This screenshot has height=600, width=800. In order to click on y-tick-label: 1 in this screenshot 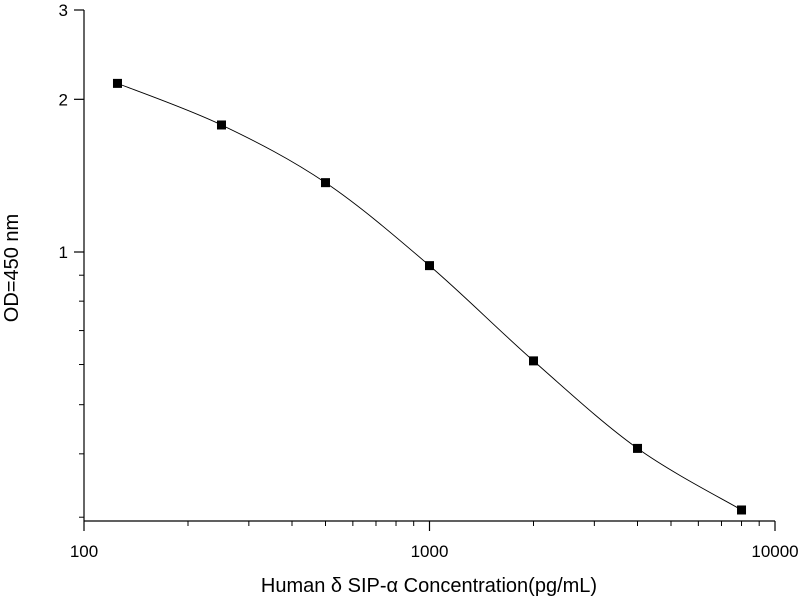, I will do `click(63, 252)`.